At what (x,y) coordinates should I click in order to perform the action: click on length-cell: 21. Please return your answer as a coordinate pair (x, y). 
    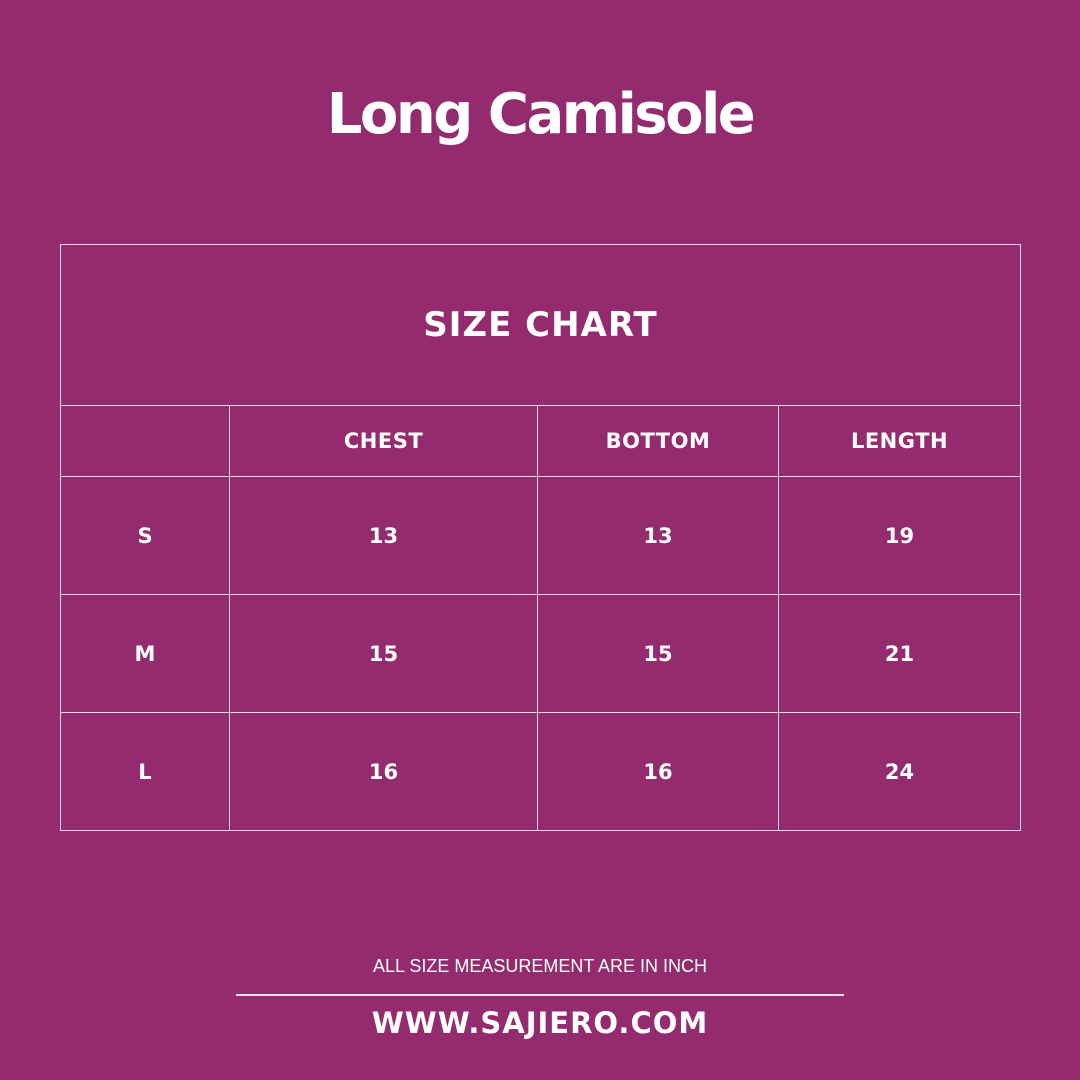
    Looking at the image, I should click on (899, 653).